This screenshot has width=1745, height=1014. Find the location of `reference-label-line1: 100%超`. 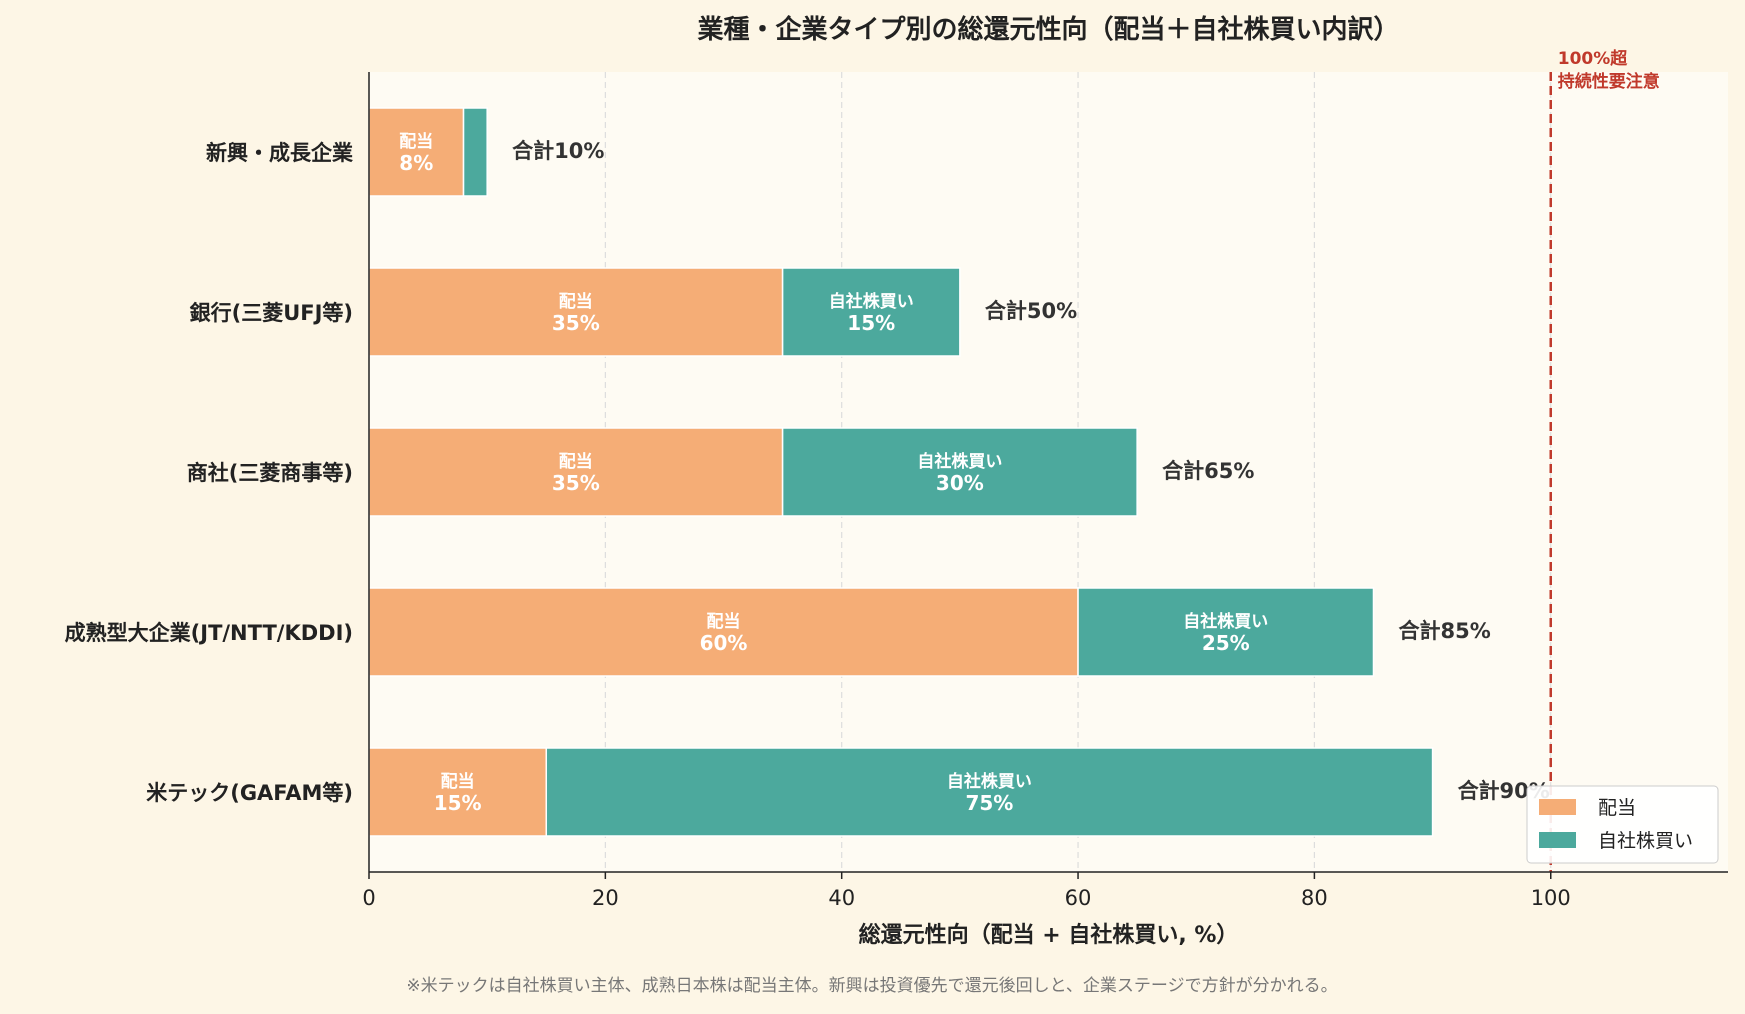

reference-label-line1: 100%超 is located at coordinates (1593, 58).